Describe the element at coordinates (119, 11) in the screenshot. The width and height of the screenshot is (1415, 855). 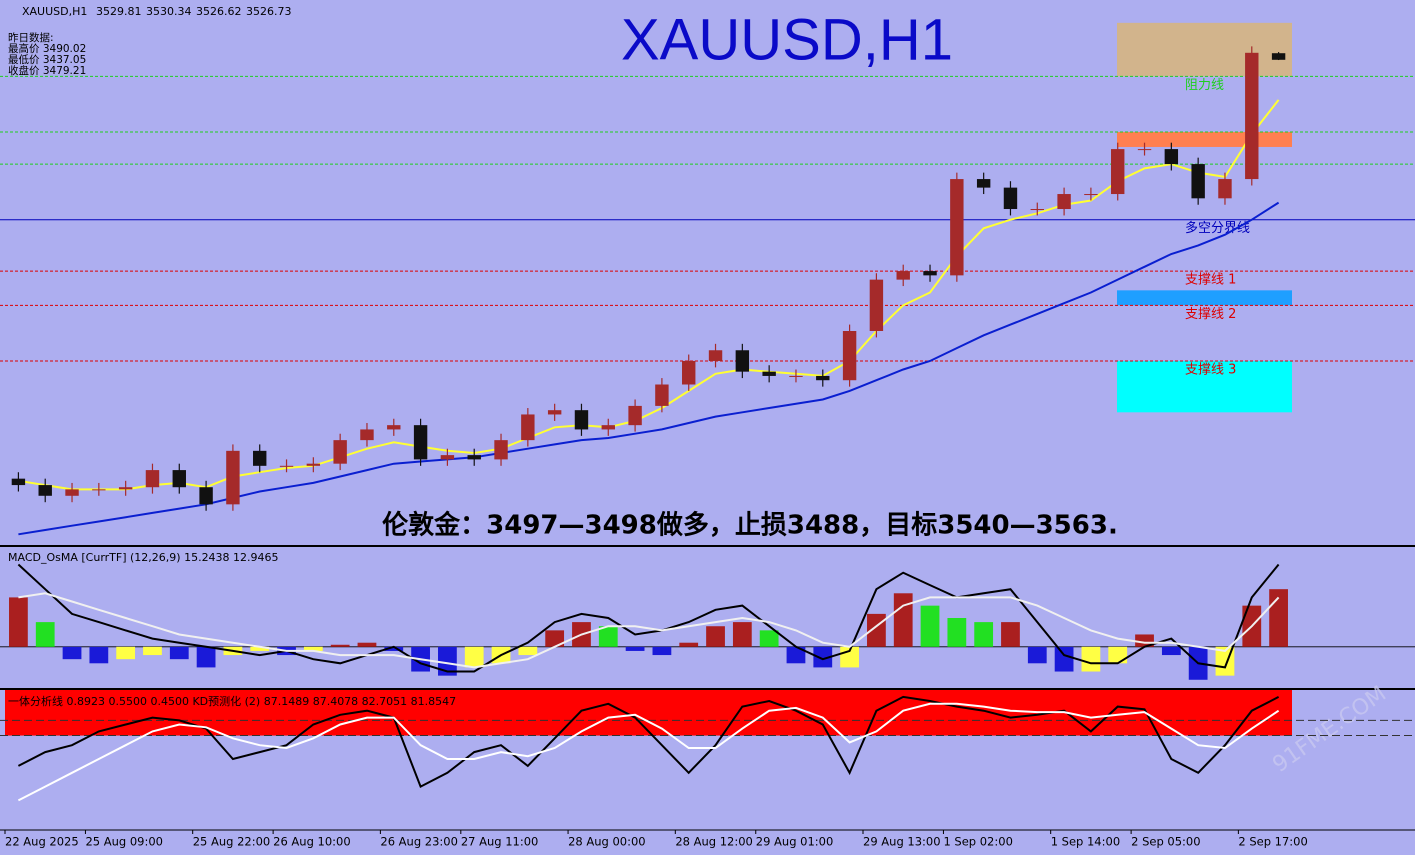
I see `open-price: 3529.81` at that location.